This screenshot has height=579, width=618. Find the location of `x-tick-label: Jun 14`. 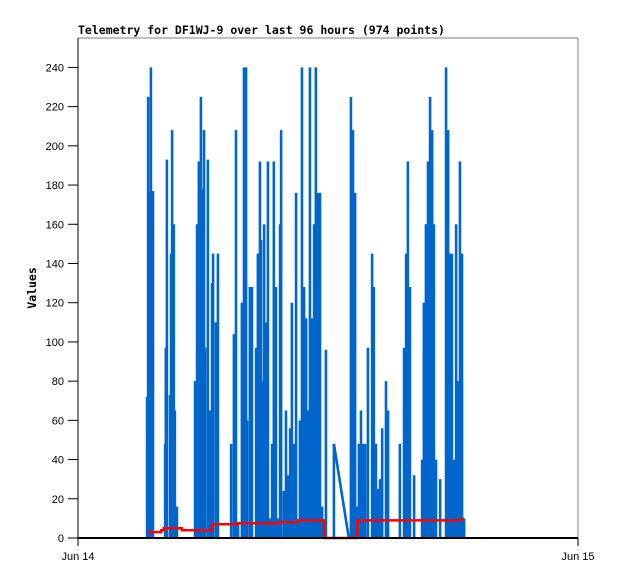

x-tick-label: Jun 14 is located at coordinates (77, 557).